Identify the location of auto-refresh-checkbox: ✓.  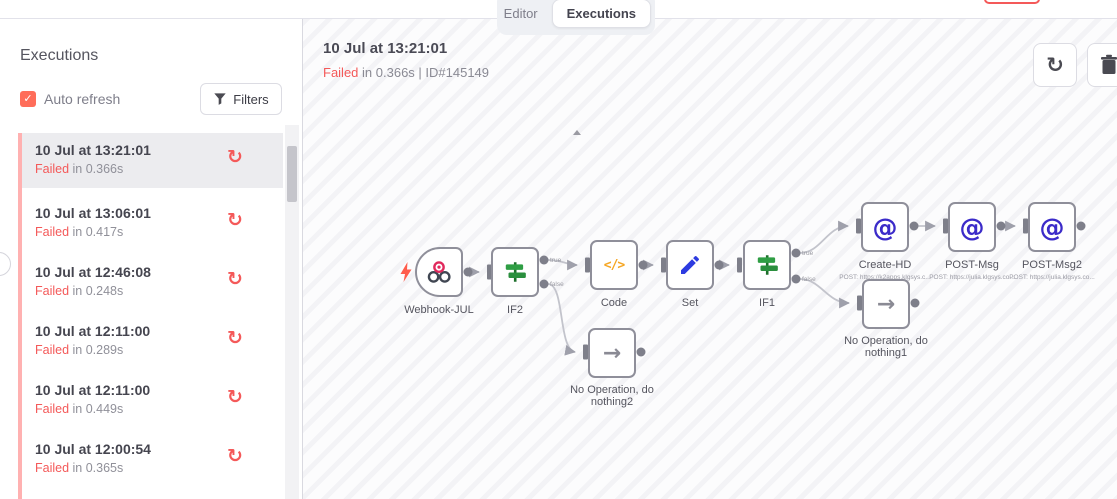
(28, 99).